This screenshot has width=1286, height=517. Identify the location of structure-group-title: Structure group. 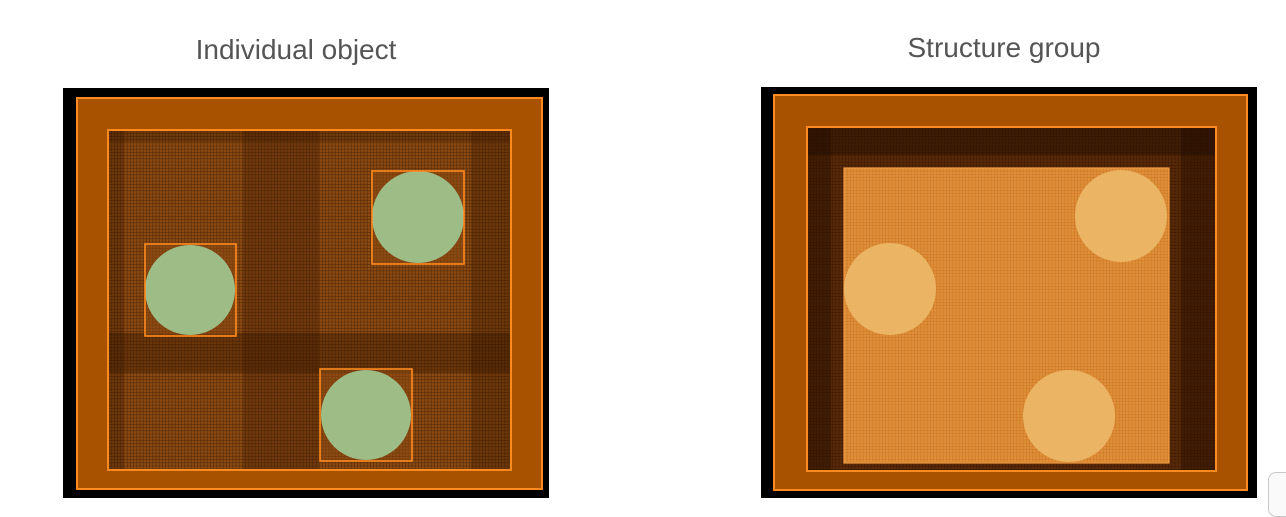
(1004, 47).